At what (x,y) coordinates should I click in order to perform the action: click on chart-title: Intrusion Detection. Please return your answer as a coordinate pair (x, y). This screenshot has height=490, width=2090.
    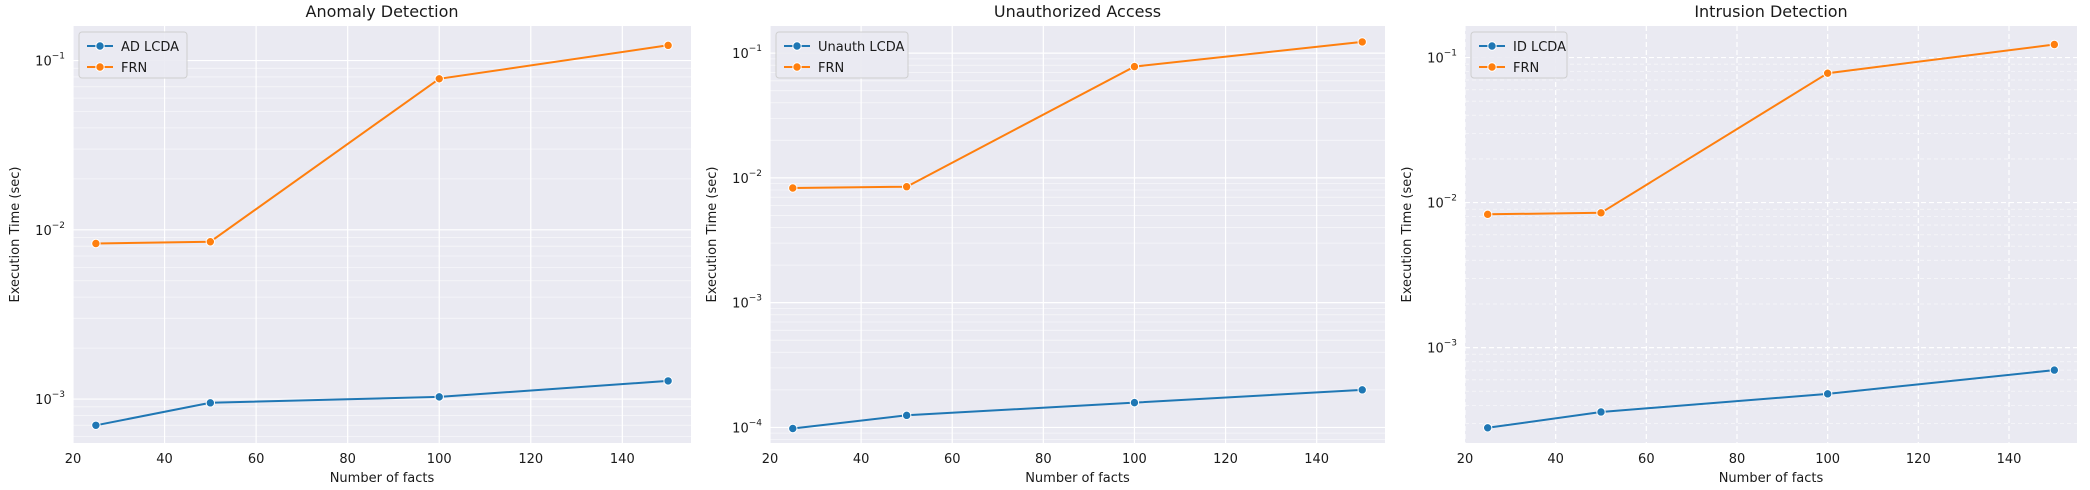
    Looking at the image, I should click on (1770, 11).